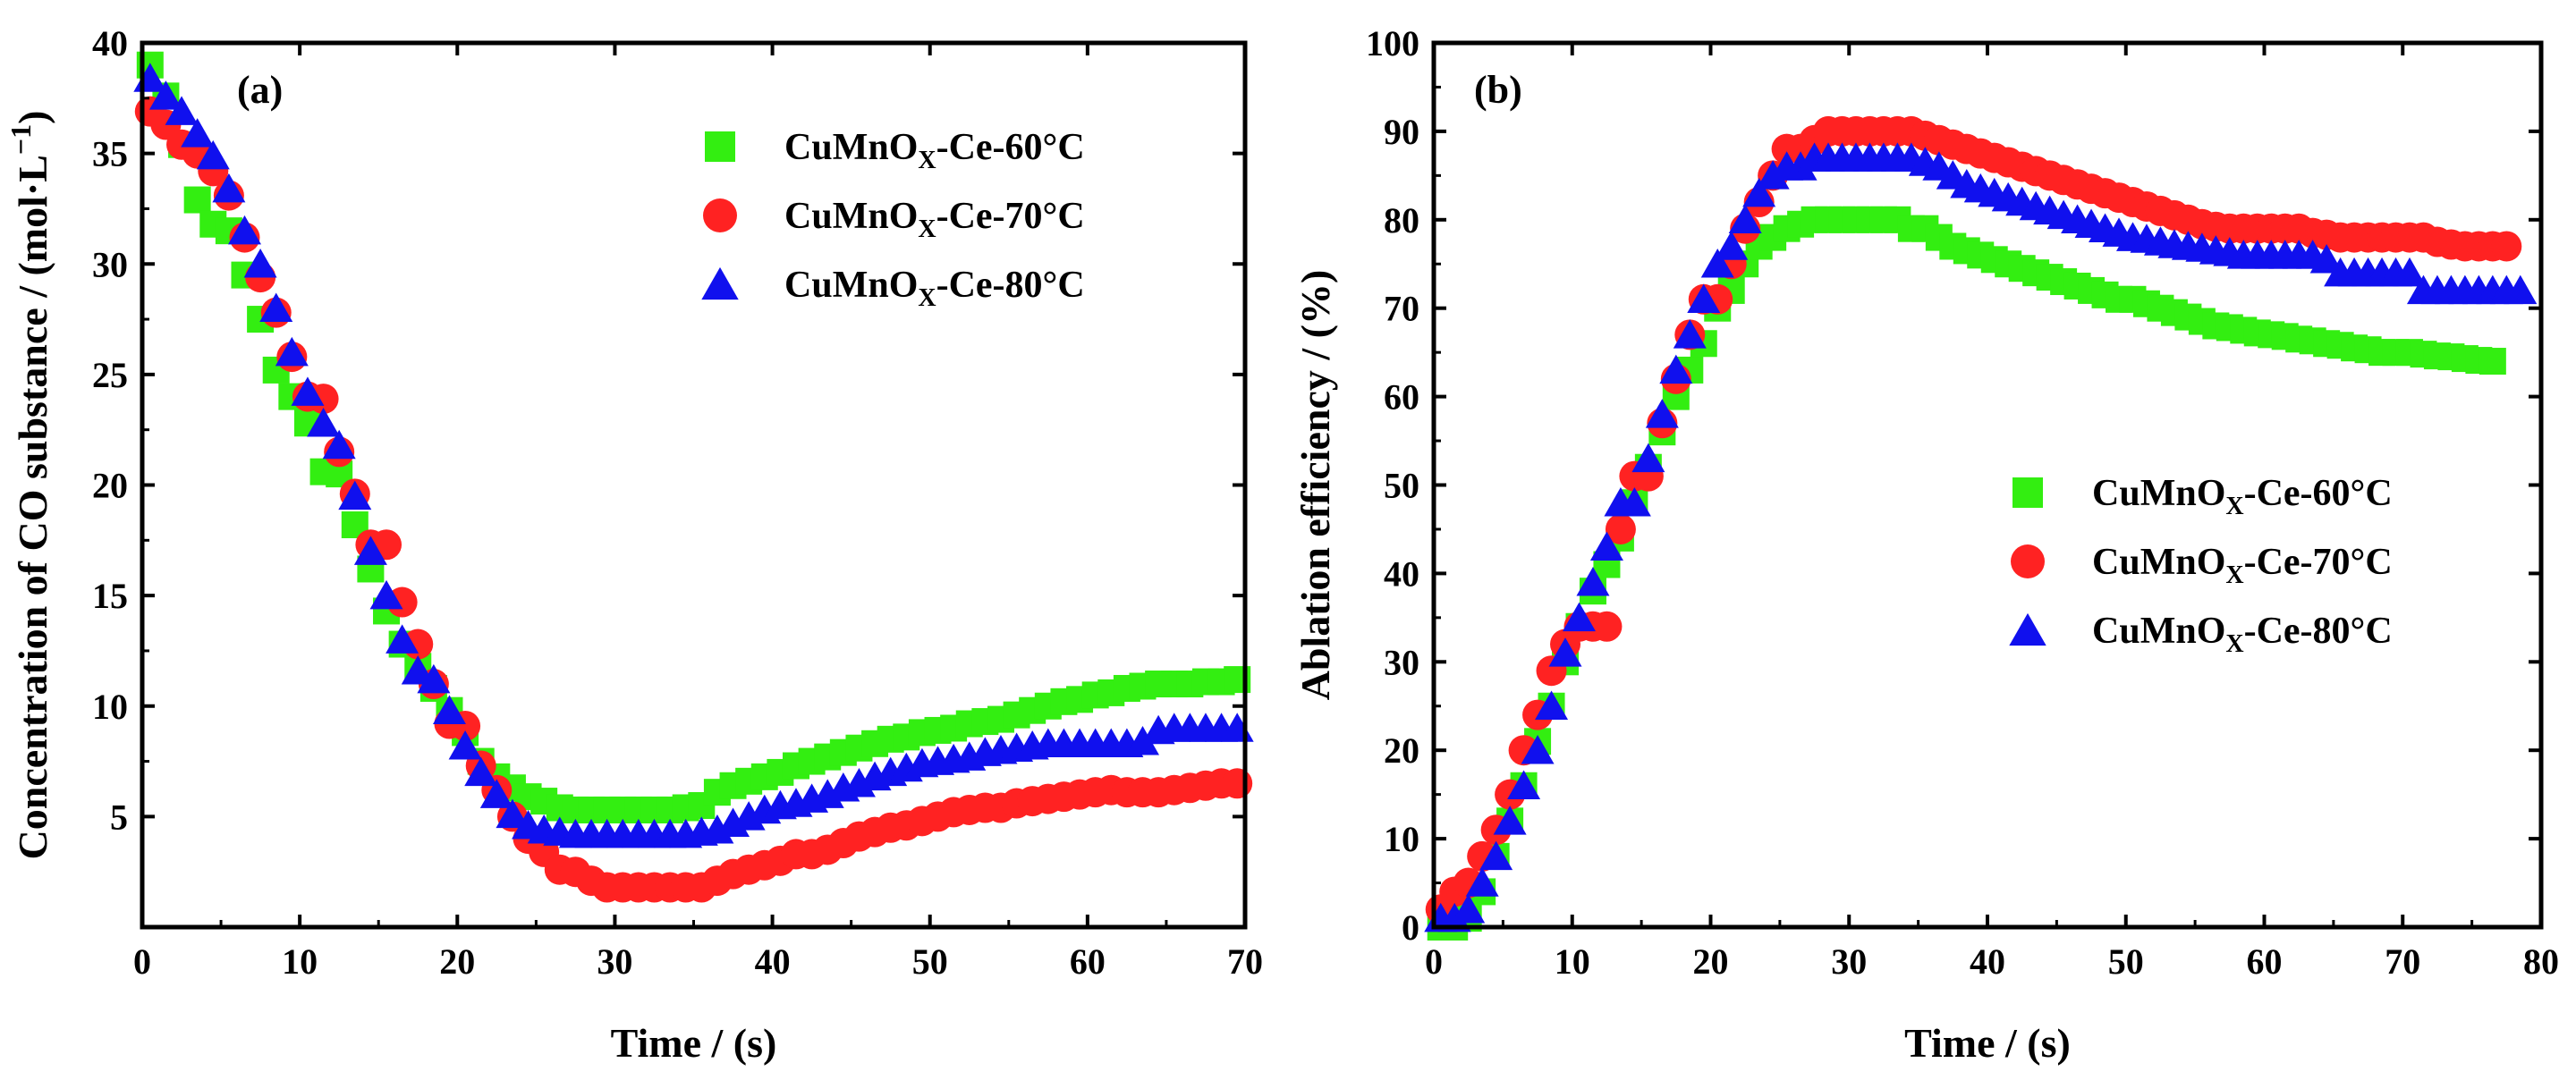 The image size is (2576, 1080). Describe the element at coordinates (2265, 961) in the screenshot. I see `x-tick-label: 60` at that location.